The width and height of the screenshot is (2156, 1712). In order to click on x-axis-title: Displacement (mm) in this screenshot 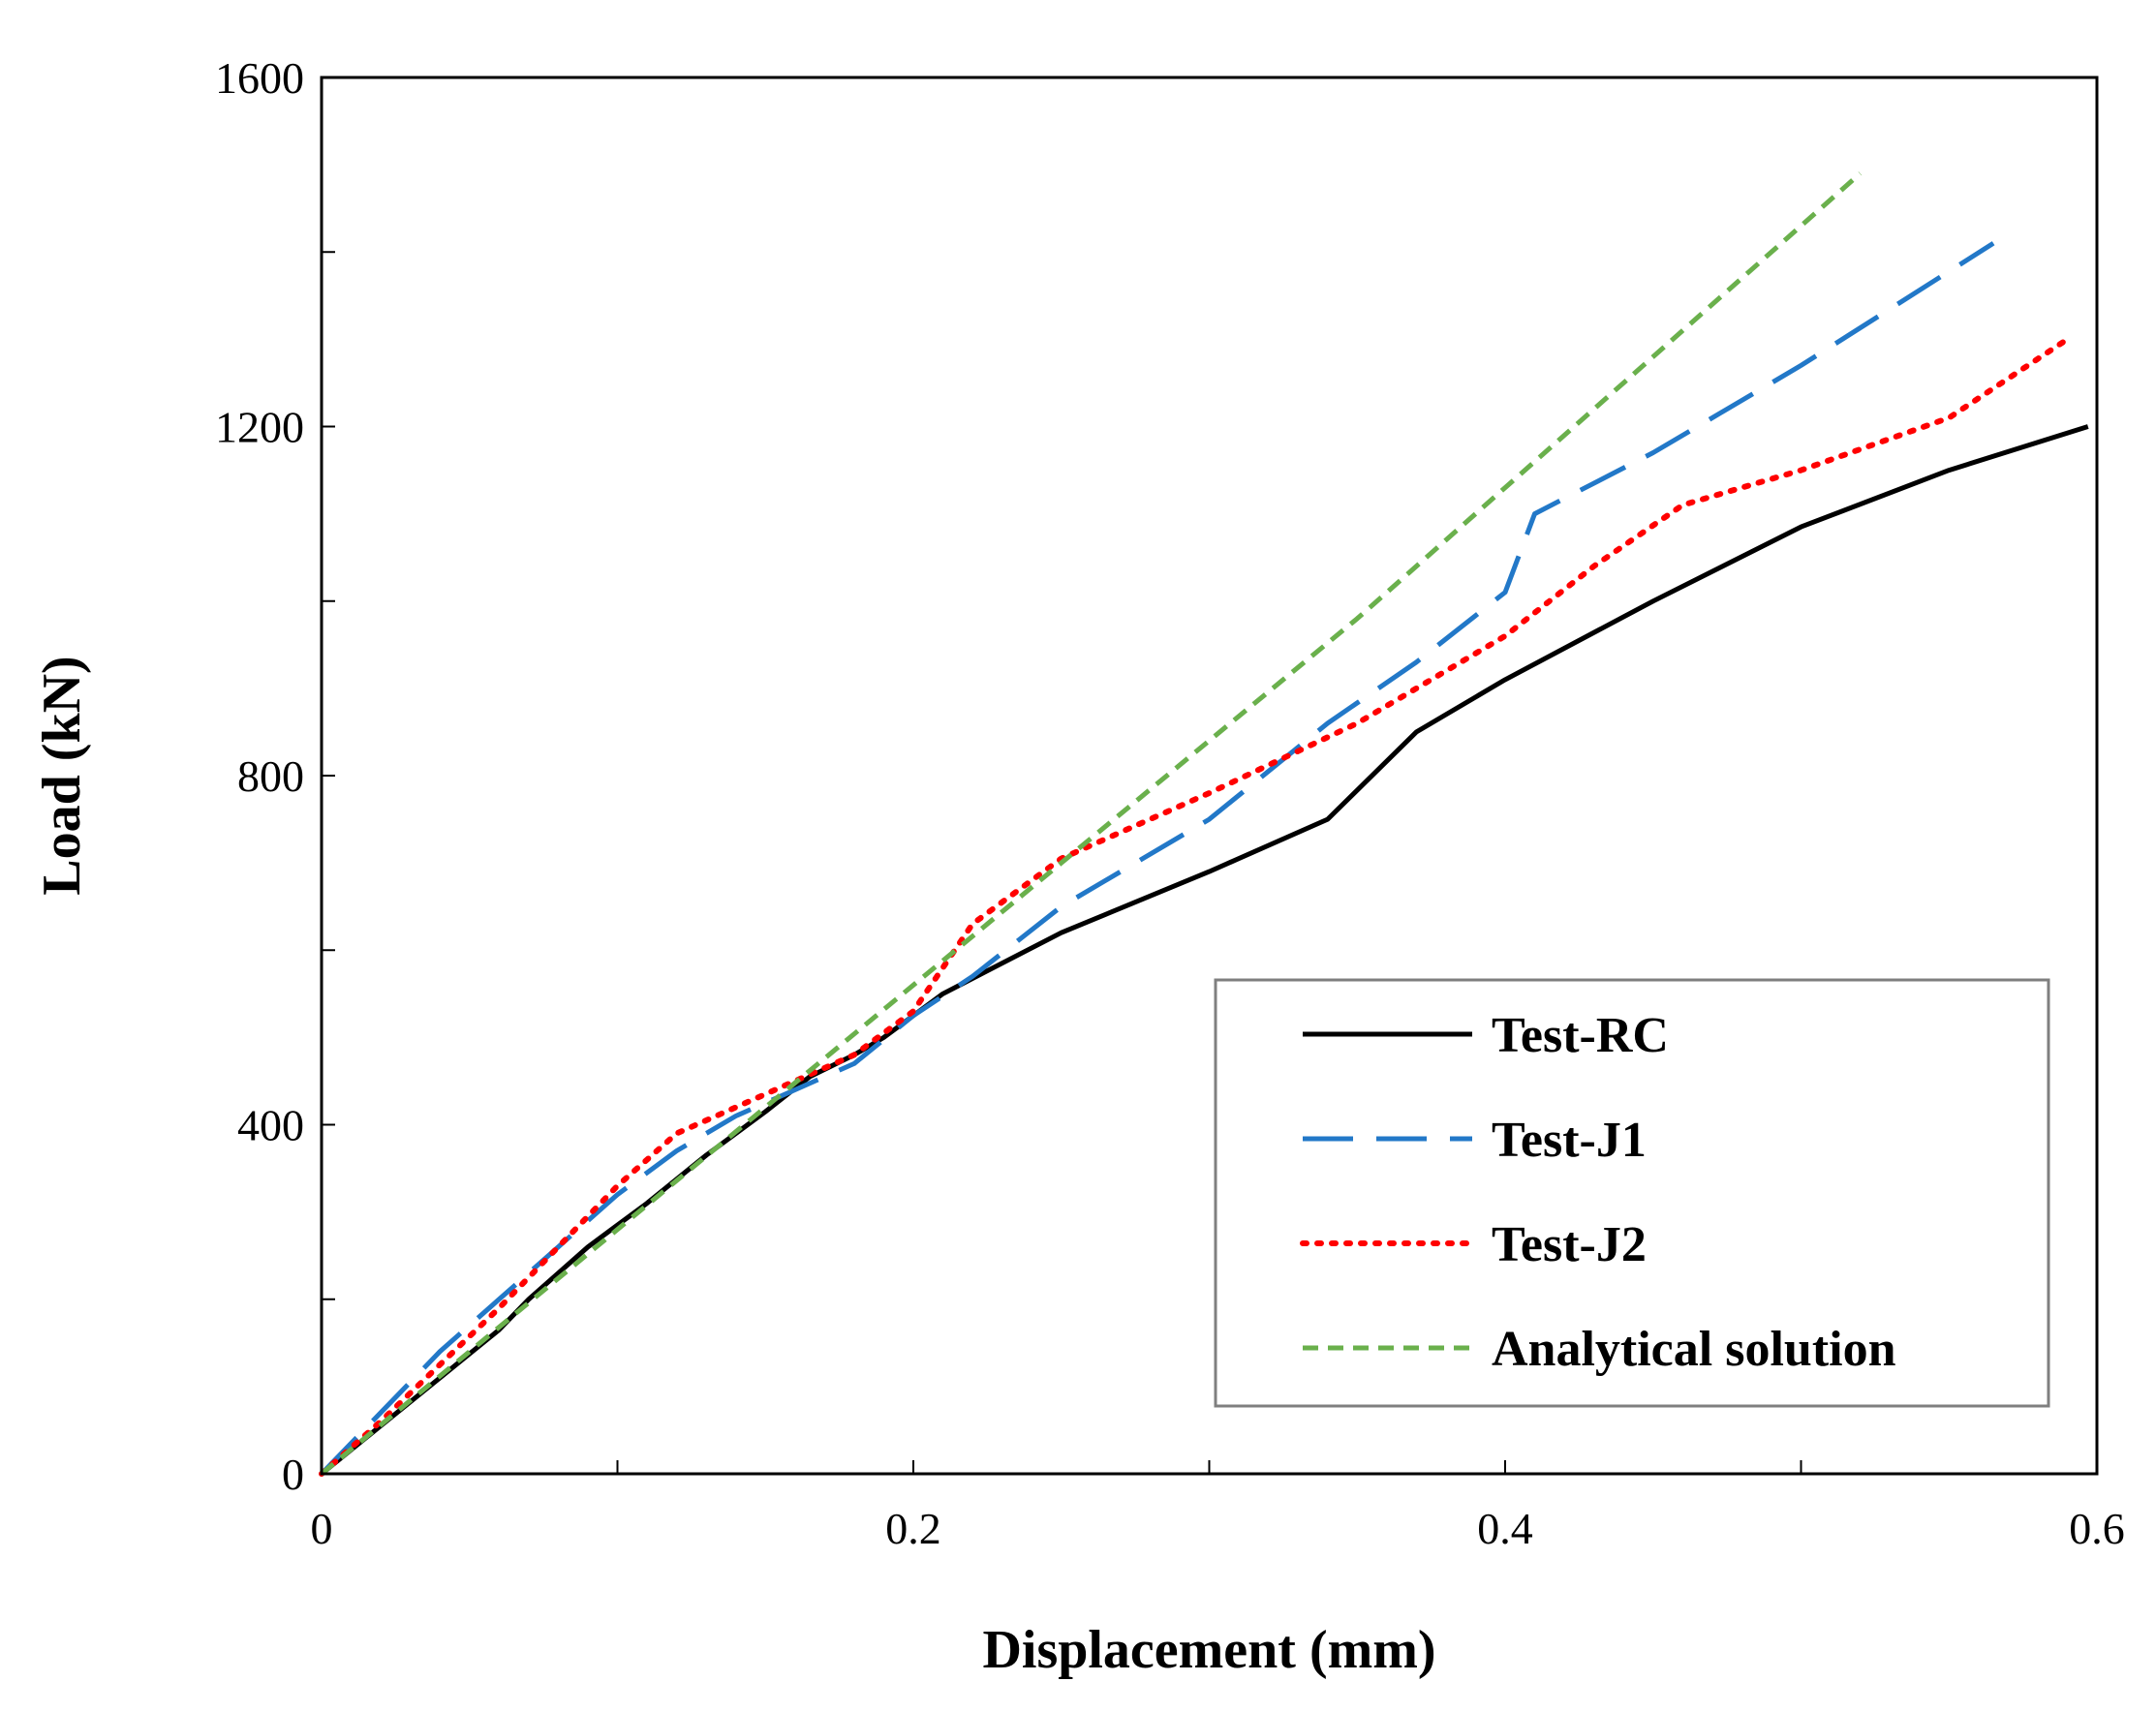, I will do `click(1208, 1650)`.